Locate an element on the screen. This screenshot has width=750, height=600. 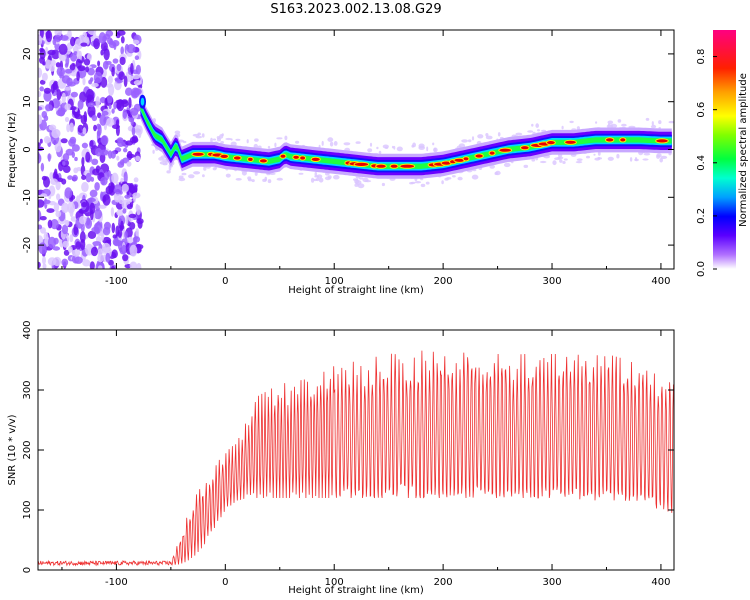
snr-y-tick-label: 400 is located at coordinates (27, 329).